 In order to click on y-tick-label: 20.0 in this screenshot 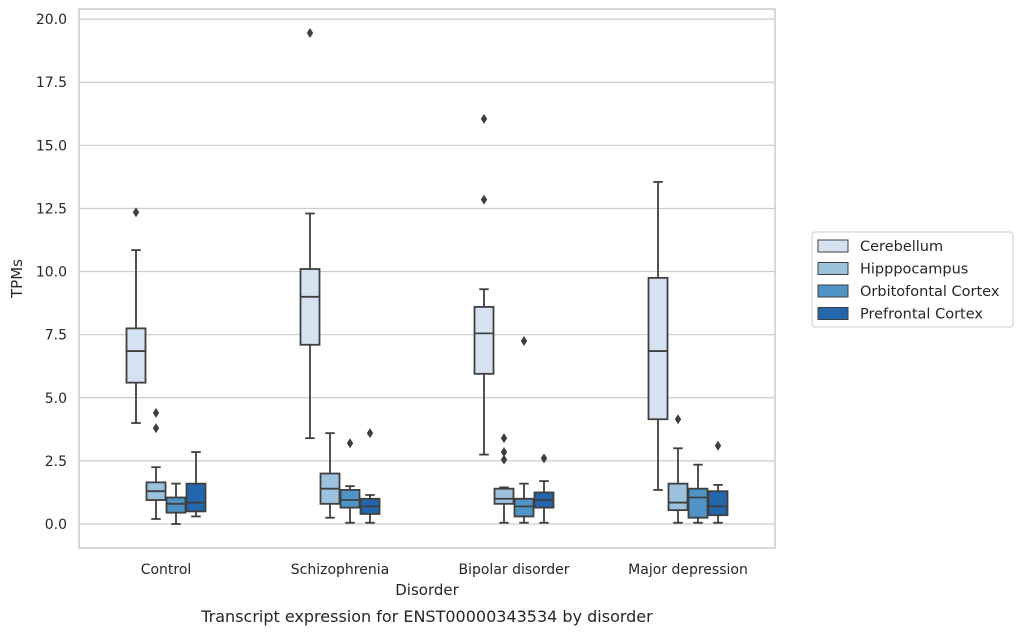, I will do `click(51, 20)`.